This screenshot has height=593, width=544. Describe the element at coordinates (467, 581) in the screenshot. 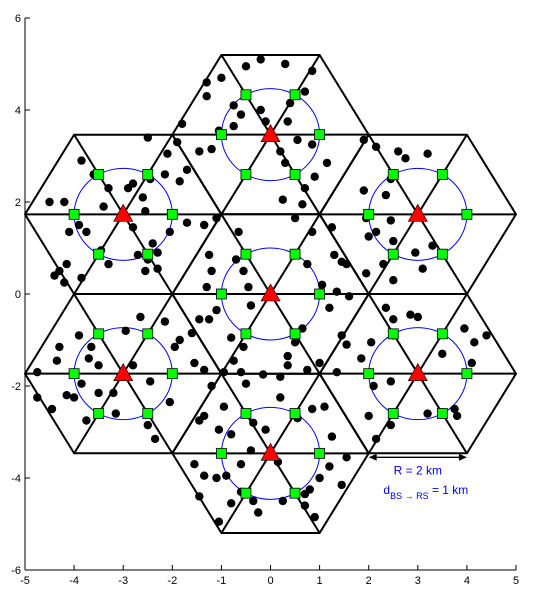

I see `x-tick-label: 4` at that location.